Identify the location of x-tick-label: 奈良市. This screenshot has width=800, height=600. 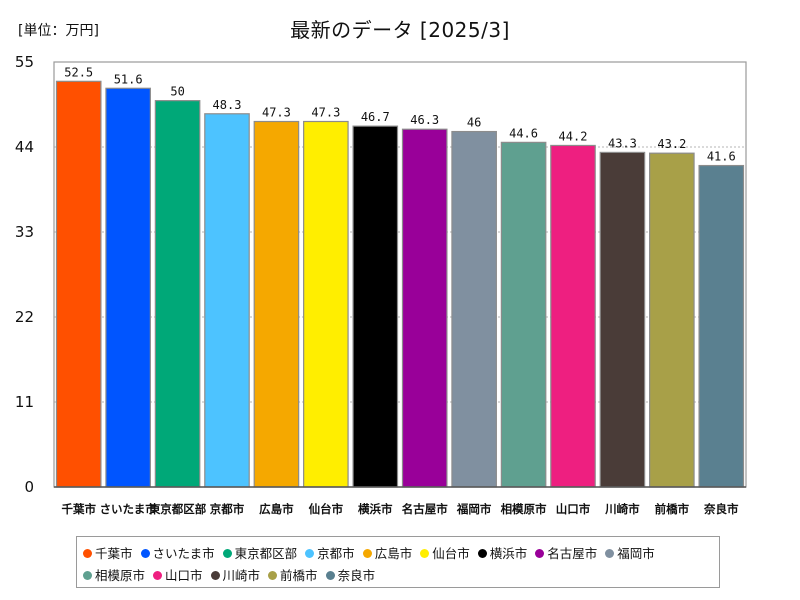
(721, 509).